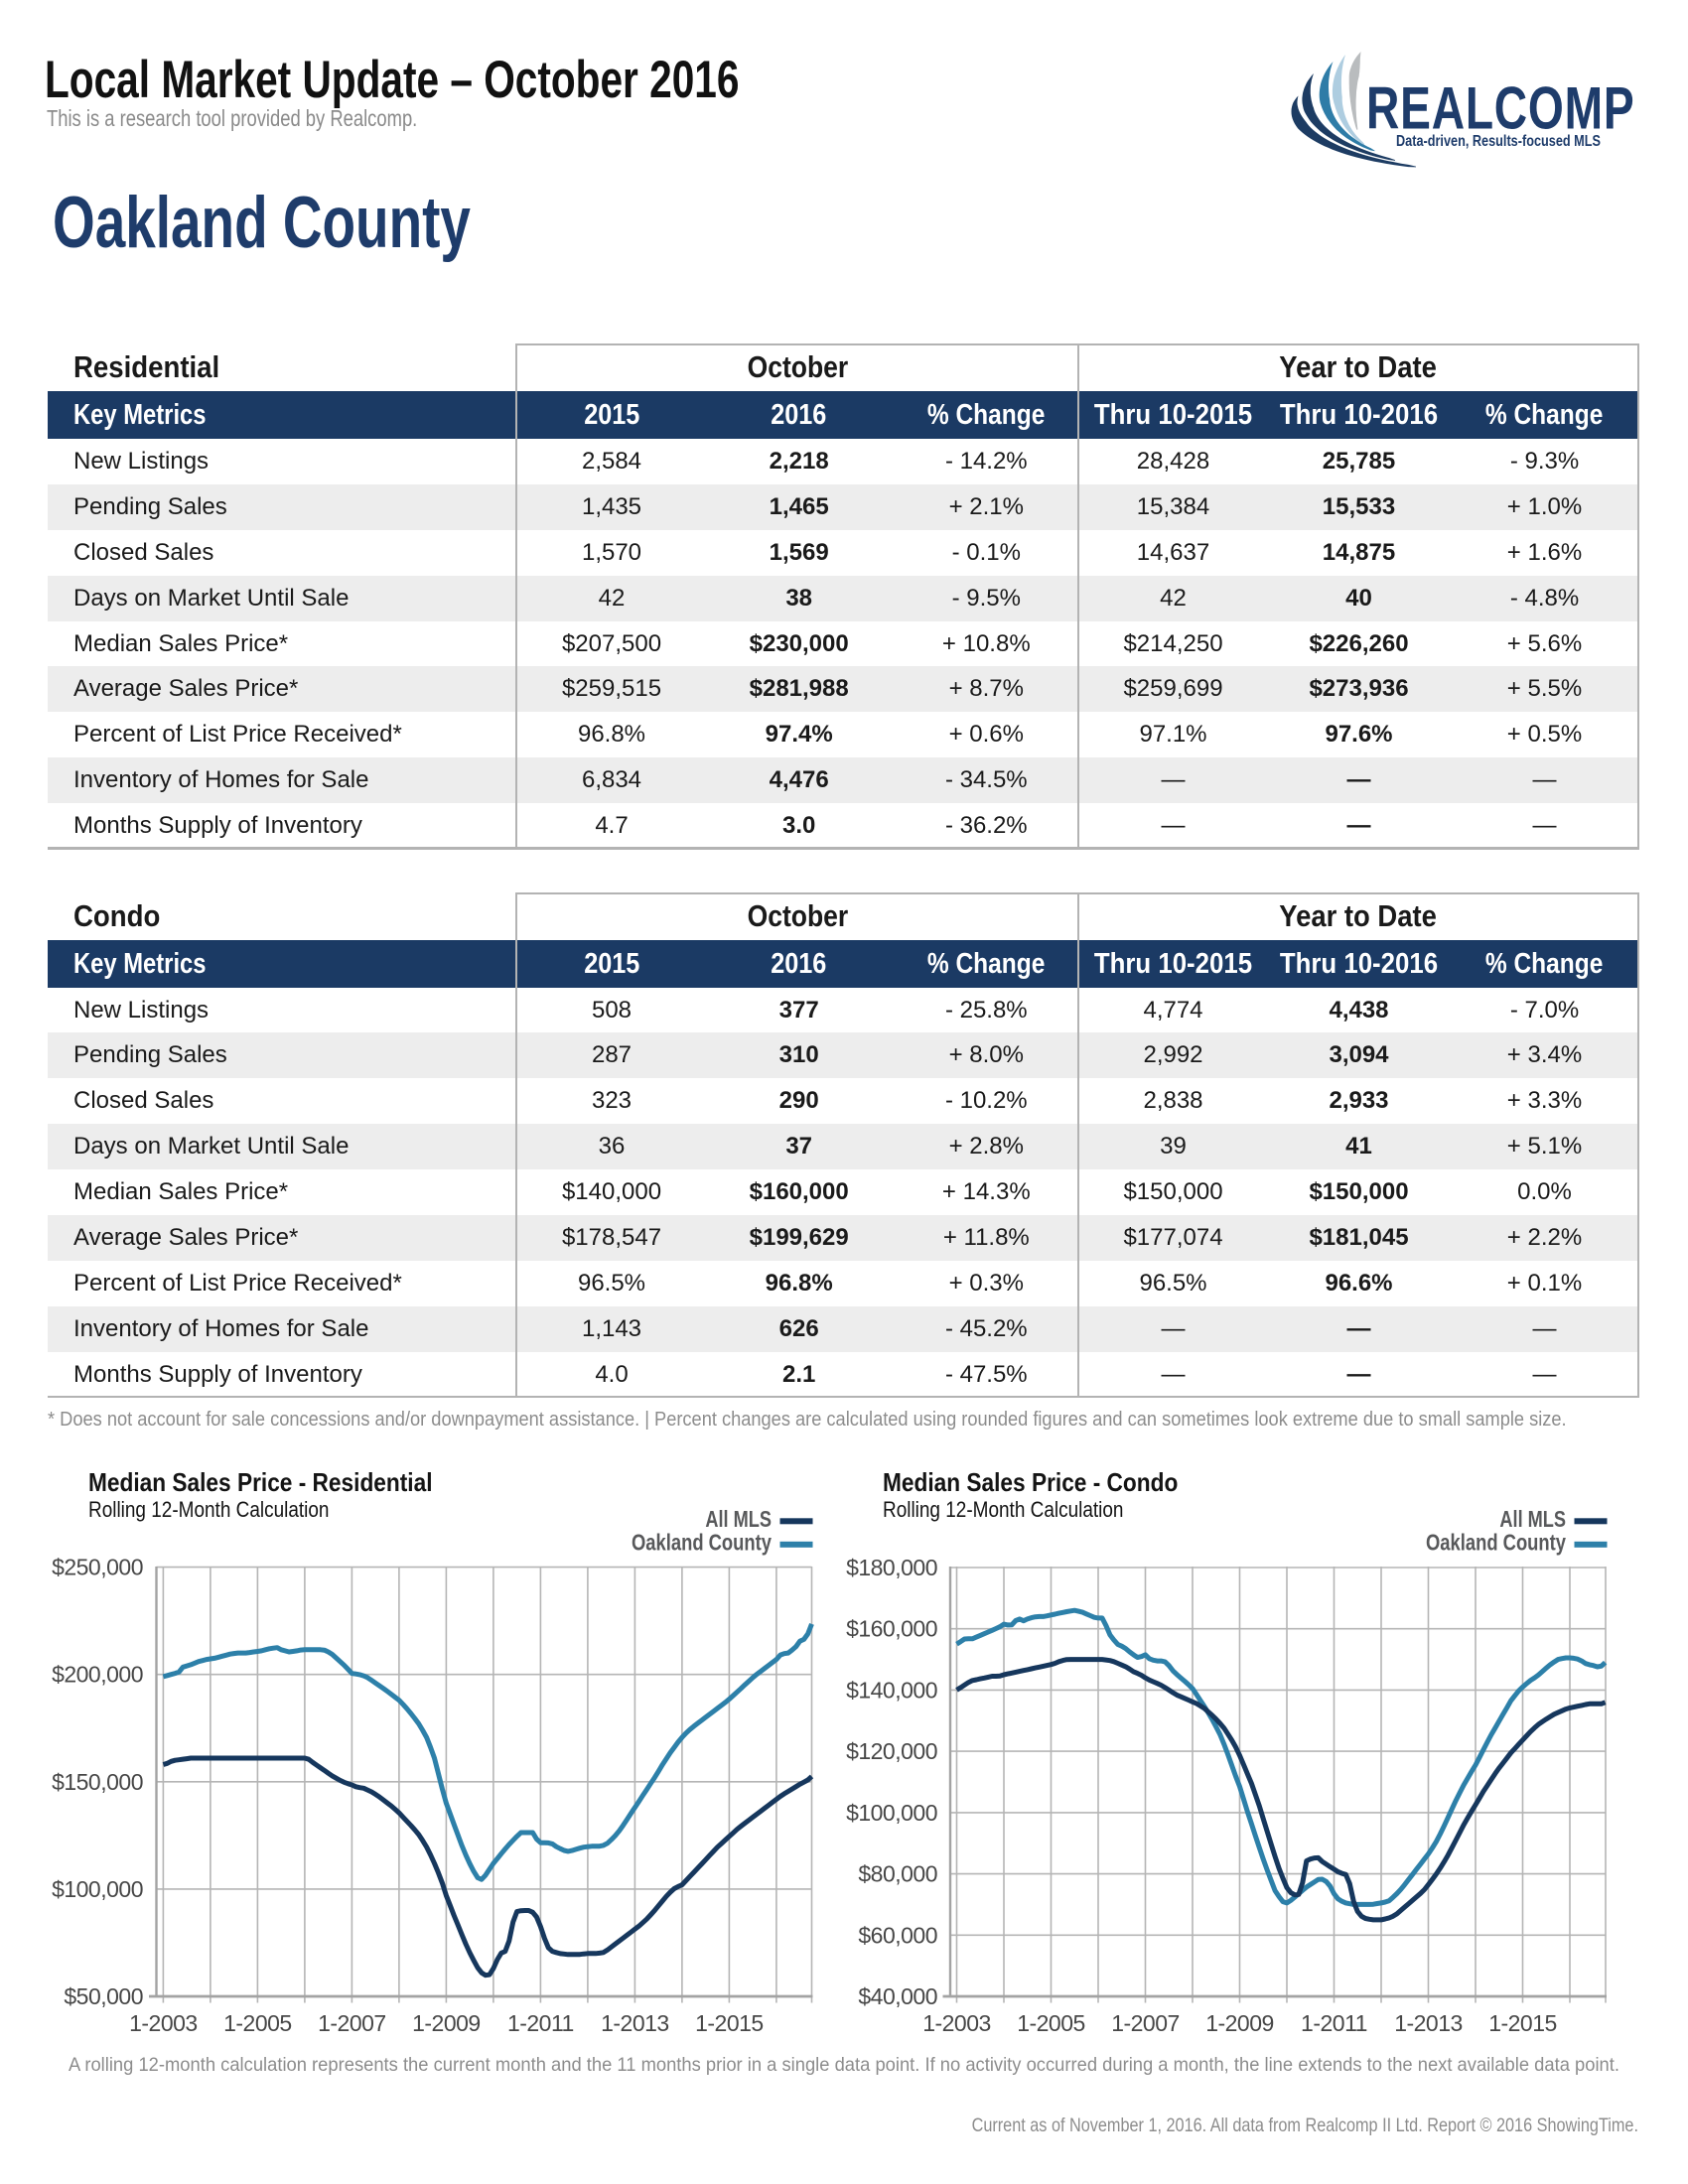 This screenshot has width=1688, height=2184. What do you see at coordinates (891, 1690) in the screenshot?
I see `svg-text: $140,000` at bounding box center [891, 1690].